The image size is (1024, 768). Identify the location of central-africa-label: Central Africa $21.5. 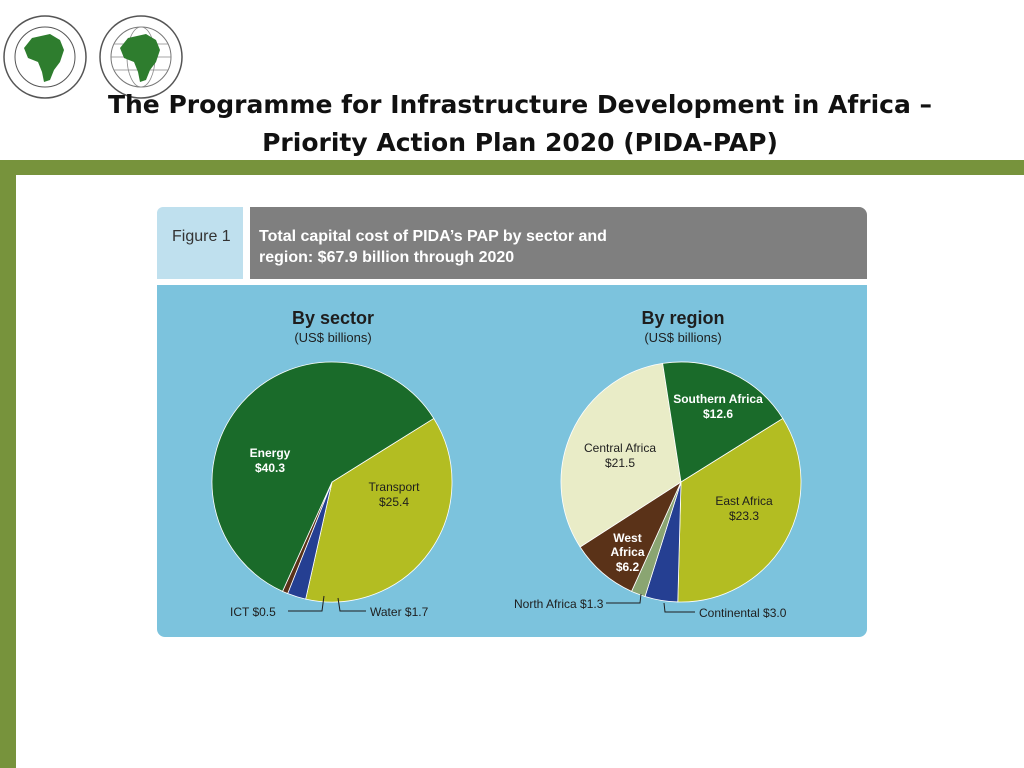
(620, 456).